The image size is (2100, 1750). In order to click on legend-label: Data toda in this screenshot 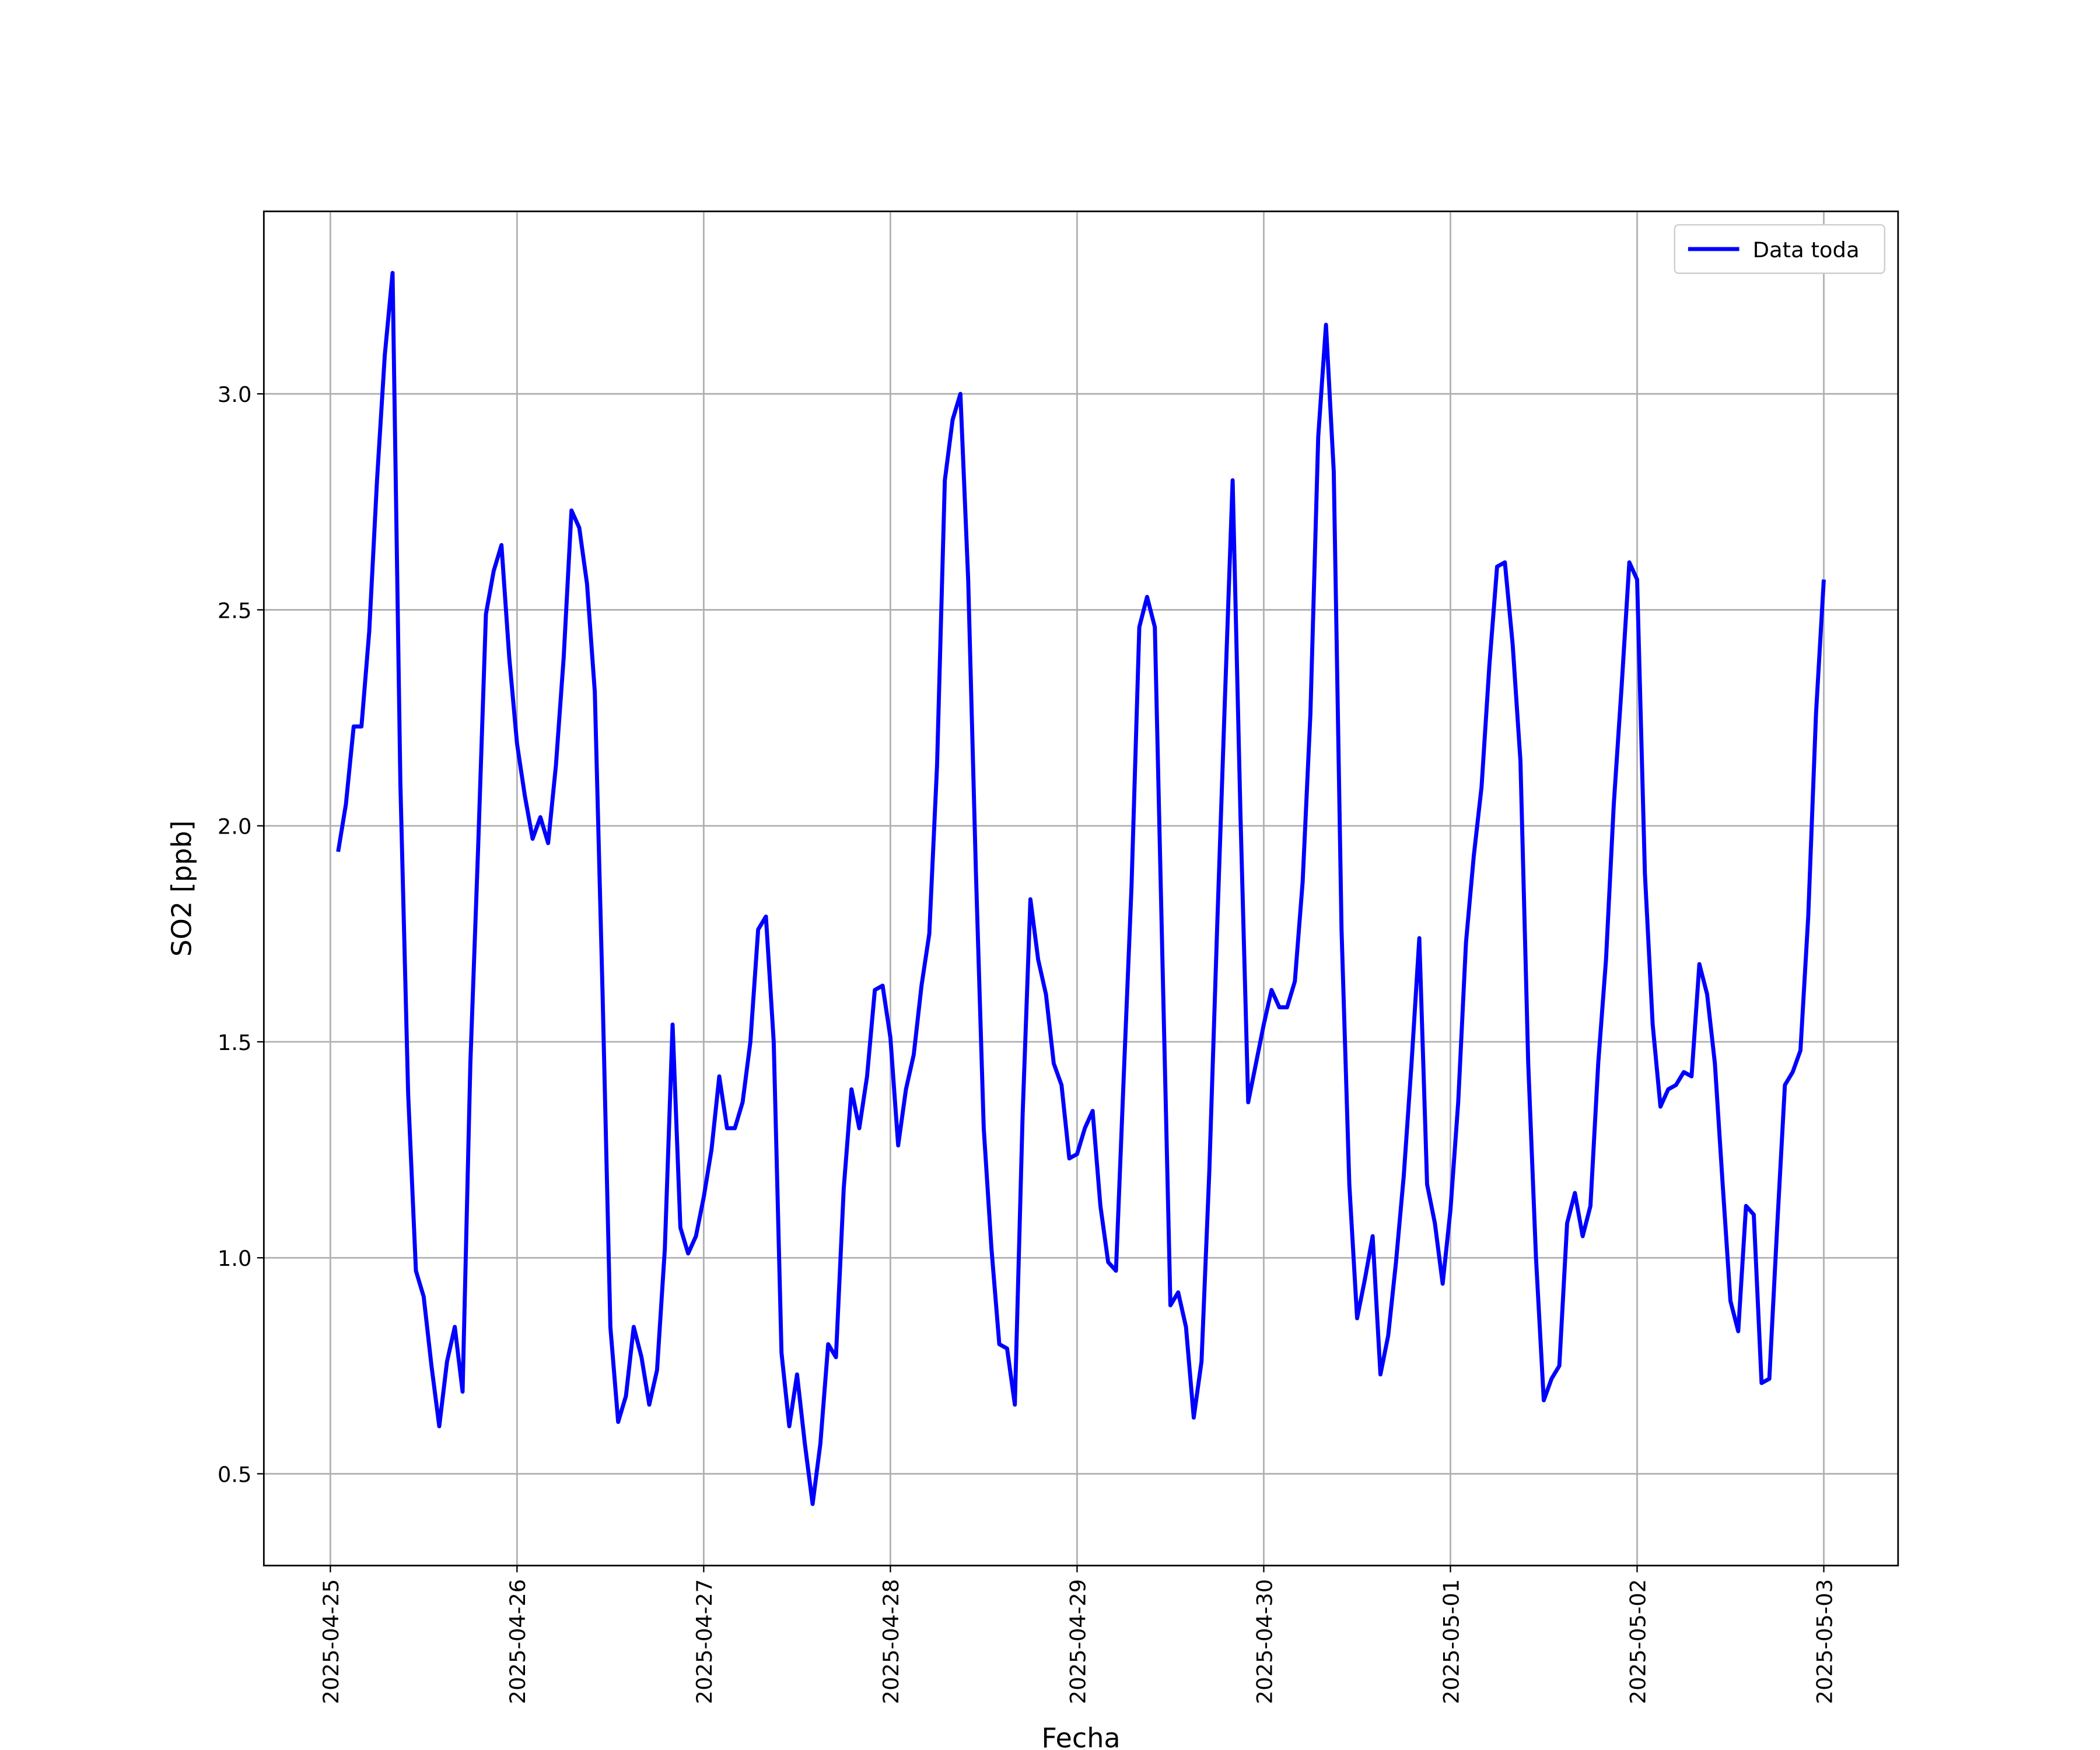, I will do `click(1806, 249)`.